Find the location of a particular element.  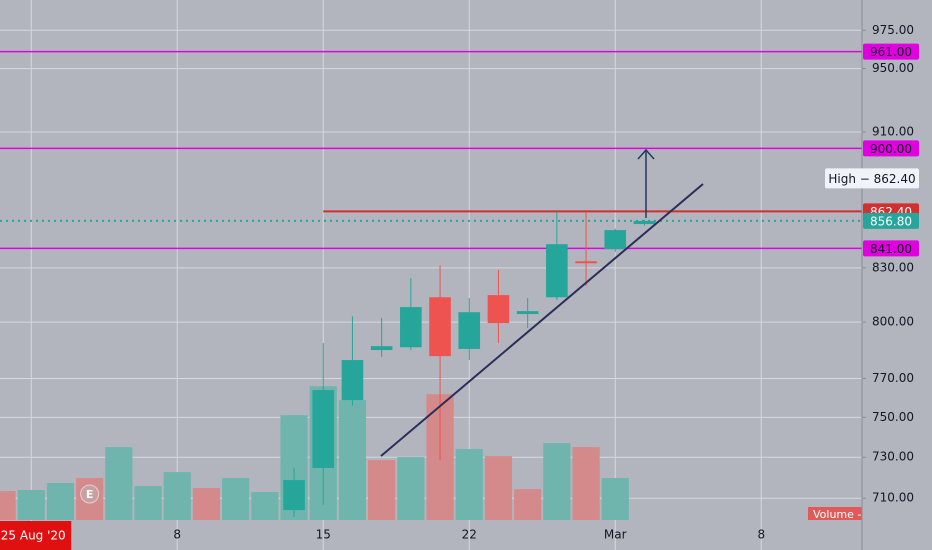

y-tick-label: 770.00 is located at coordinates (893, 378).